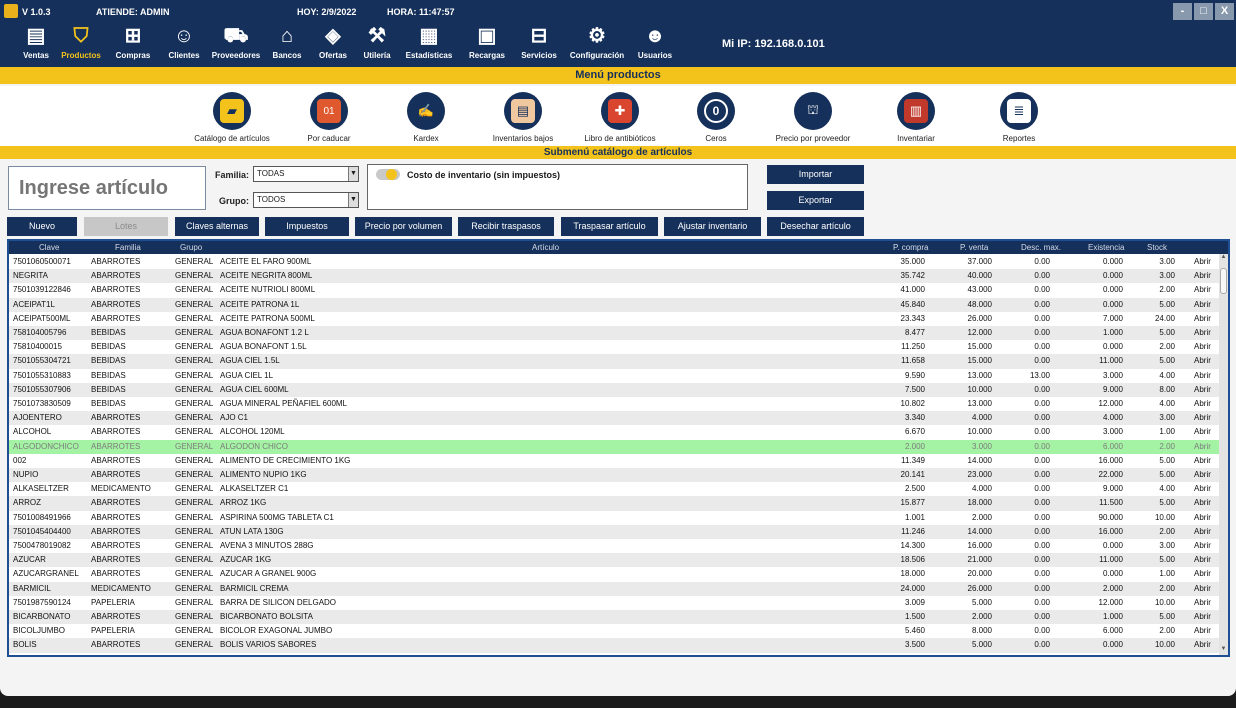  I want to click on col-desc-max: Desc. max., so click(1041, 247).